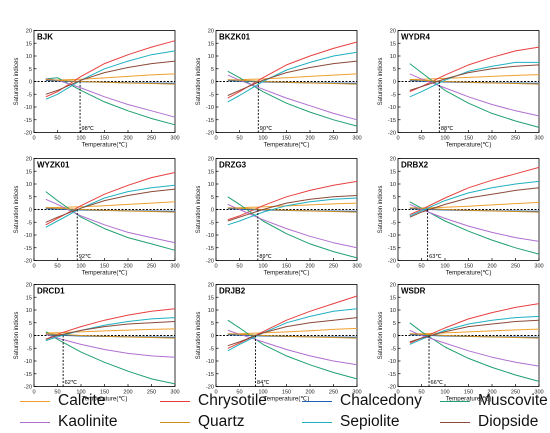 This screenshot has width=550, height=433. I want to click on panel-title: WSDR, so click(413, 291).